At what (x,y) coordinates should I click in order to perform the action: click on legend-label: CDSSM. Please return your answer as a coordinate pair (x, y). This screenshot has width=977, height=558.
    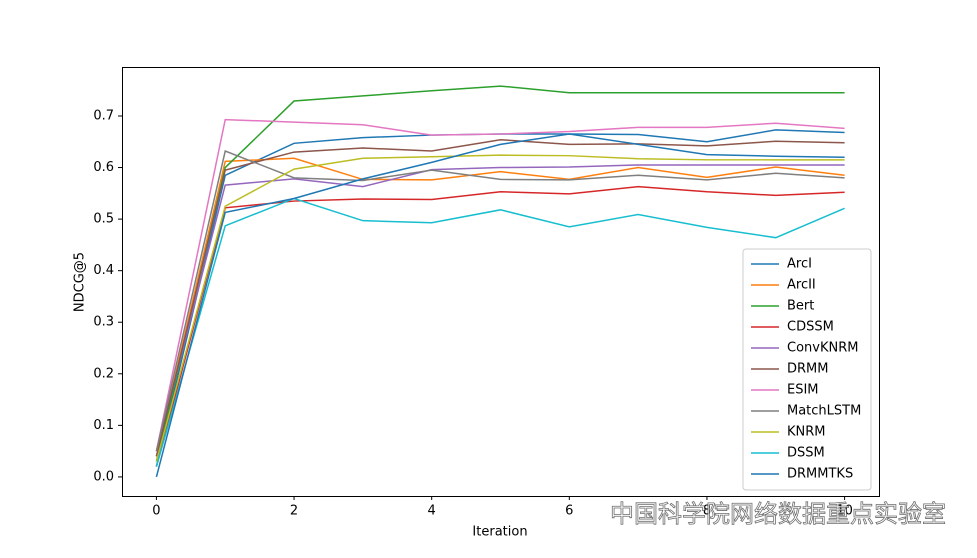
    Looking at the image, I should click on (810, 327).